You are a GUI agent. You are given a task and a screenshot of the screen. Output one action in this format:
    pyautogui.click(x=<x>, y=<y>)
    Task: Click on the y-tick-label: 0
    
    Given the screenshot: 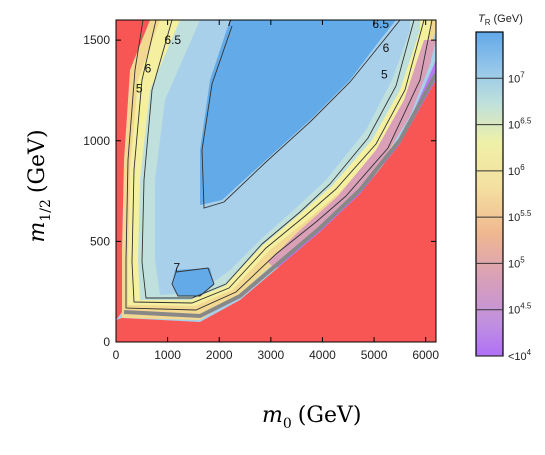 What is the action you would take?
    pyautogui.click(x=106, y=342)
    